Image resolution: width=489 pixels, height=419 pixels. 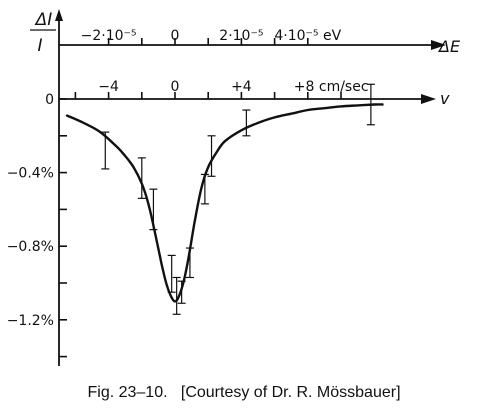 What do you see at coordinates (175, 87) in the screenshot?
I see `velocity-tick-label: 0` at bounding box center [175, 87].